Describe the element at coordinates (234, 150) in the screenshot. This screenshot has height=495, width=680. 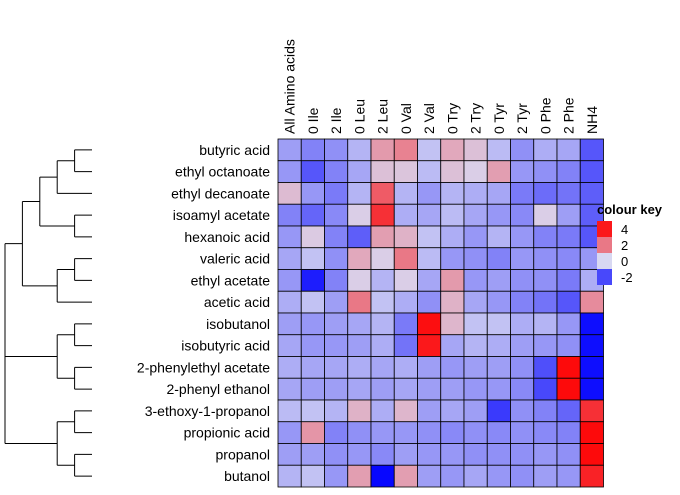
I see `row-label: butyric acid` at that location.